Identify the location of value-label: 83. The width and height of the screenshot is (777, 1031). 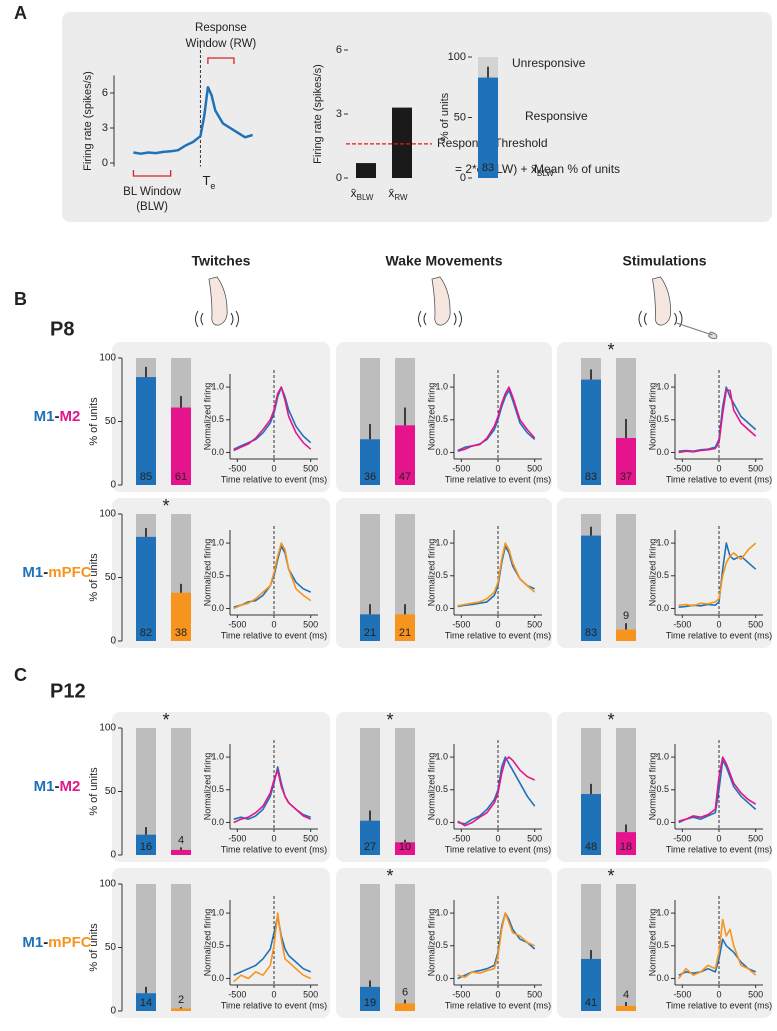
(488, 168).